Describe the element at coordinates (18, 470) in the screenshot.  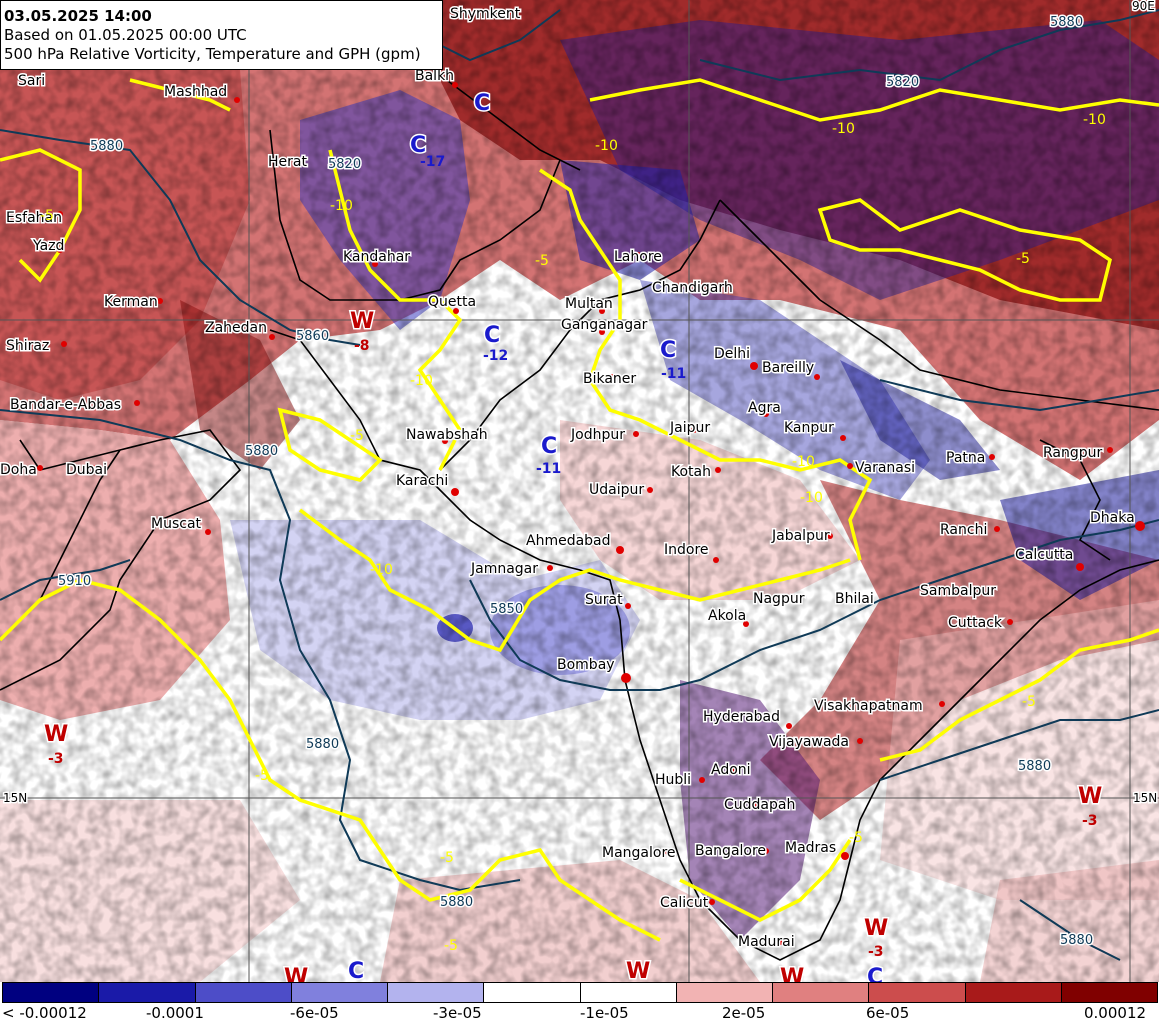
I see `city-label: Doha` at that location.